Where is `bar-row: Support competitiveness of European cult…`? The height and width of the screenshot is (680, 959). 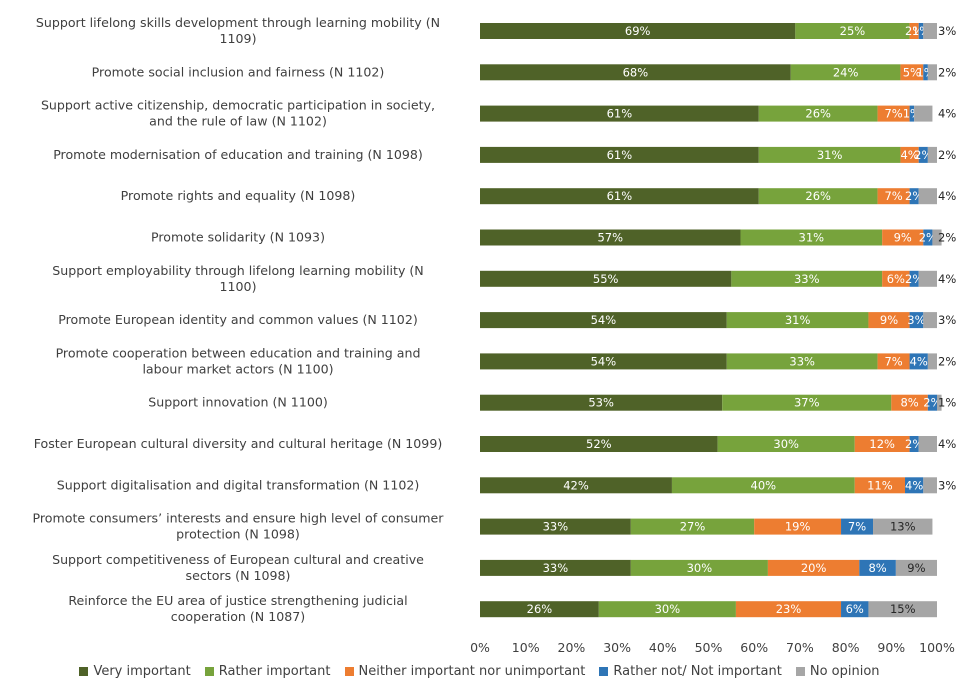 bar-row: Support competitiveness of European cult… is located at coordinates (494, 567).